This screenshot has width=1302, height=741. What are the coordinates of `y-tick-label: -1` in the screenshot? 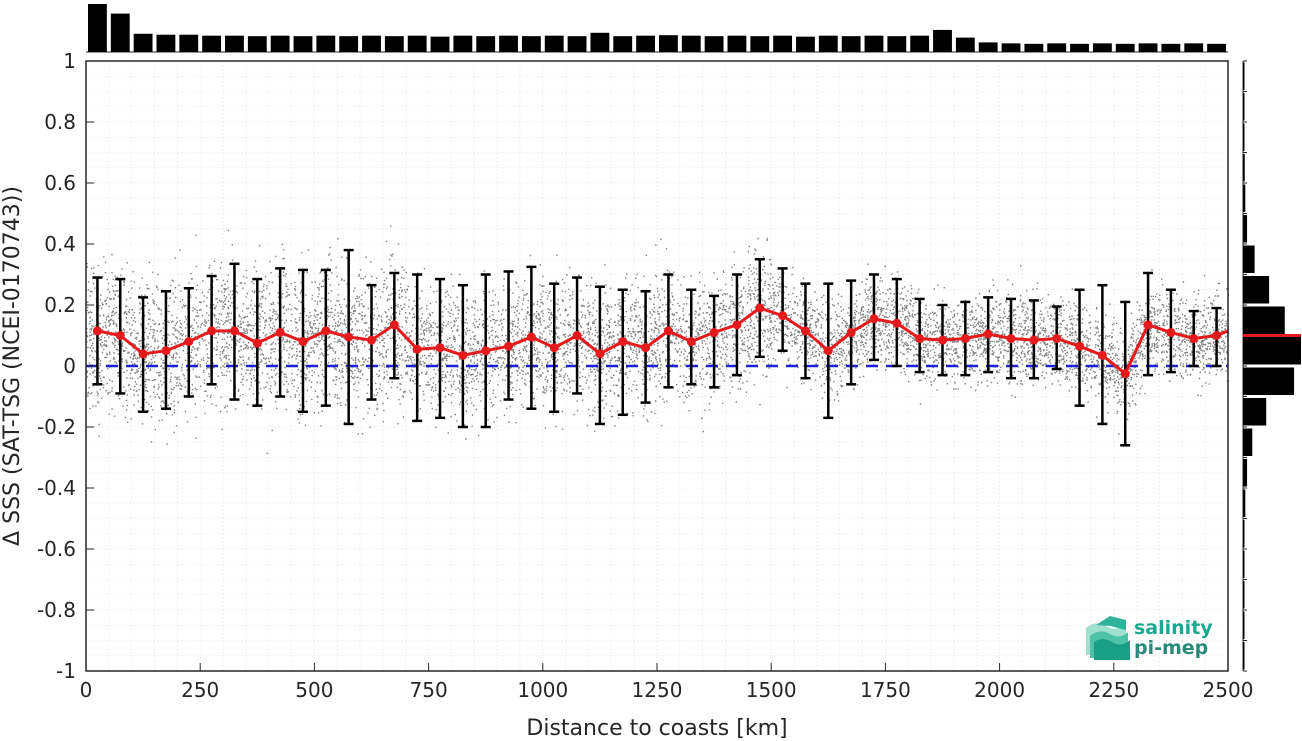 It's located at (66, 671).